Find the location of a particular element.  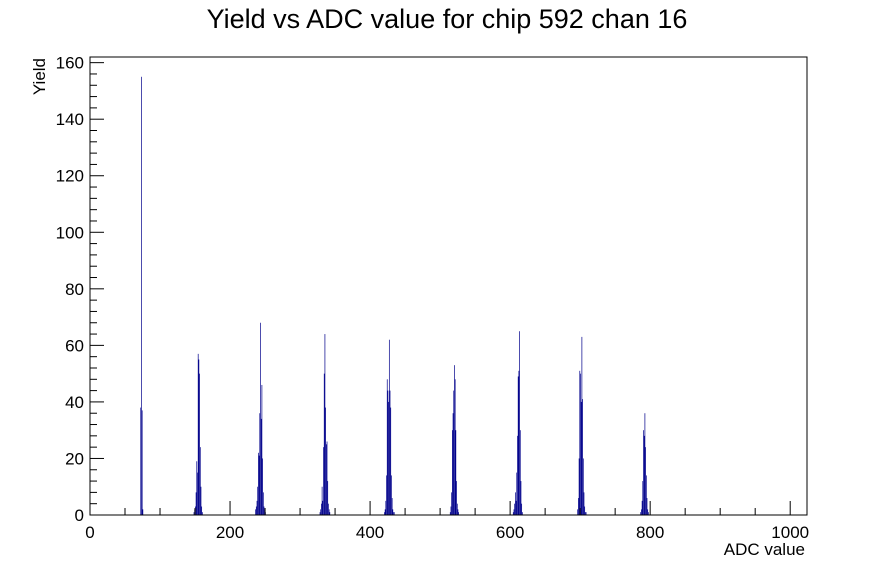

x-axis-label: ADC value is located at coordinates (764, 549).